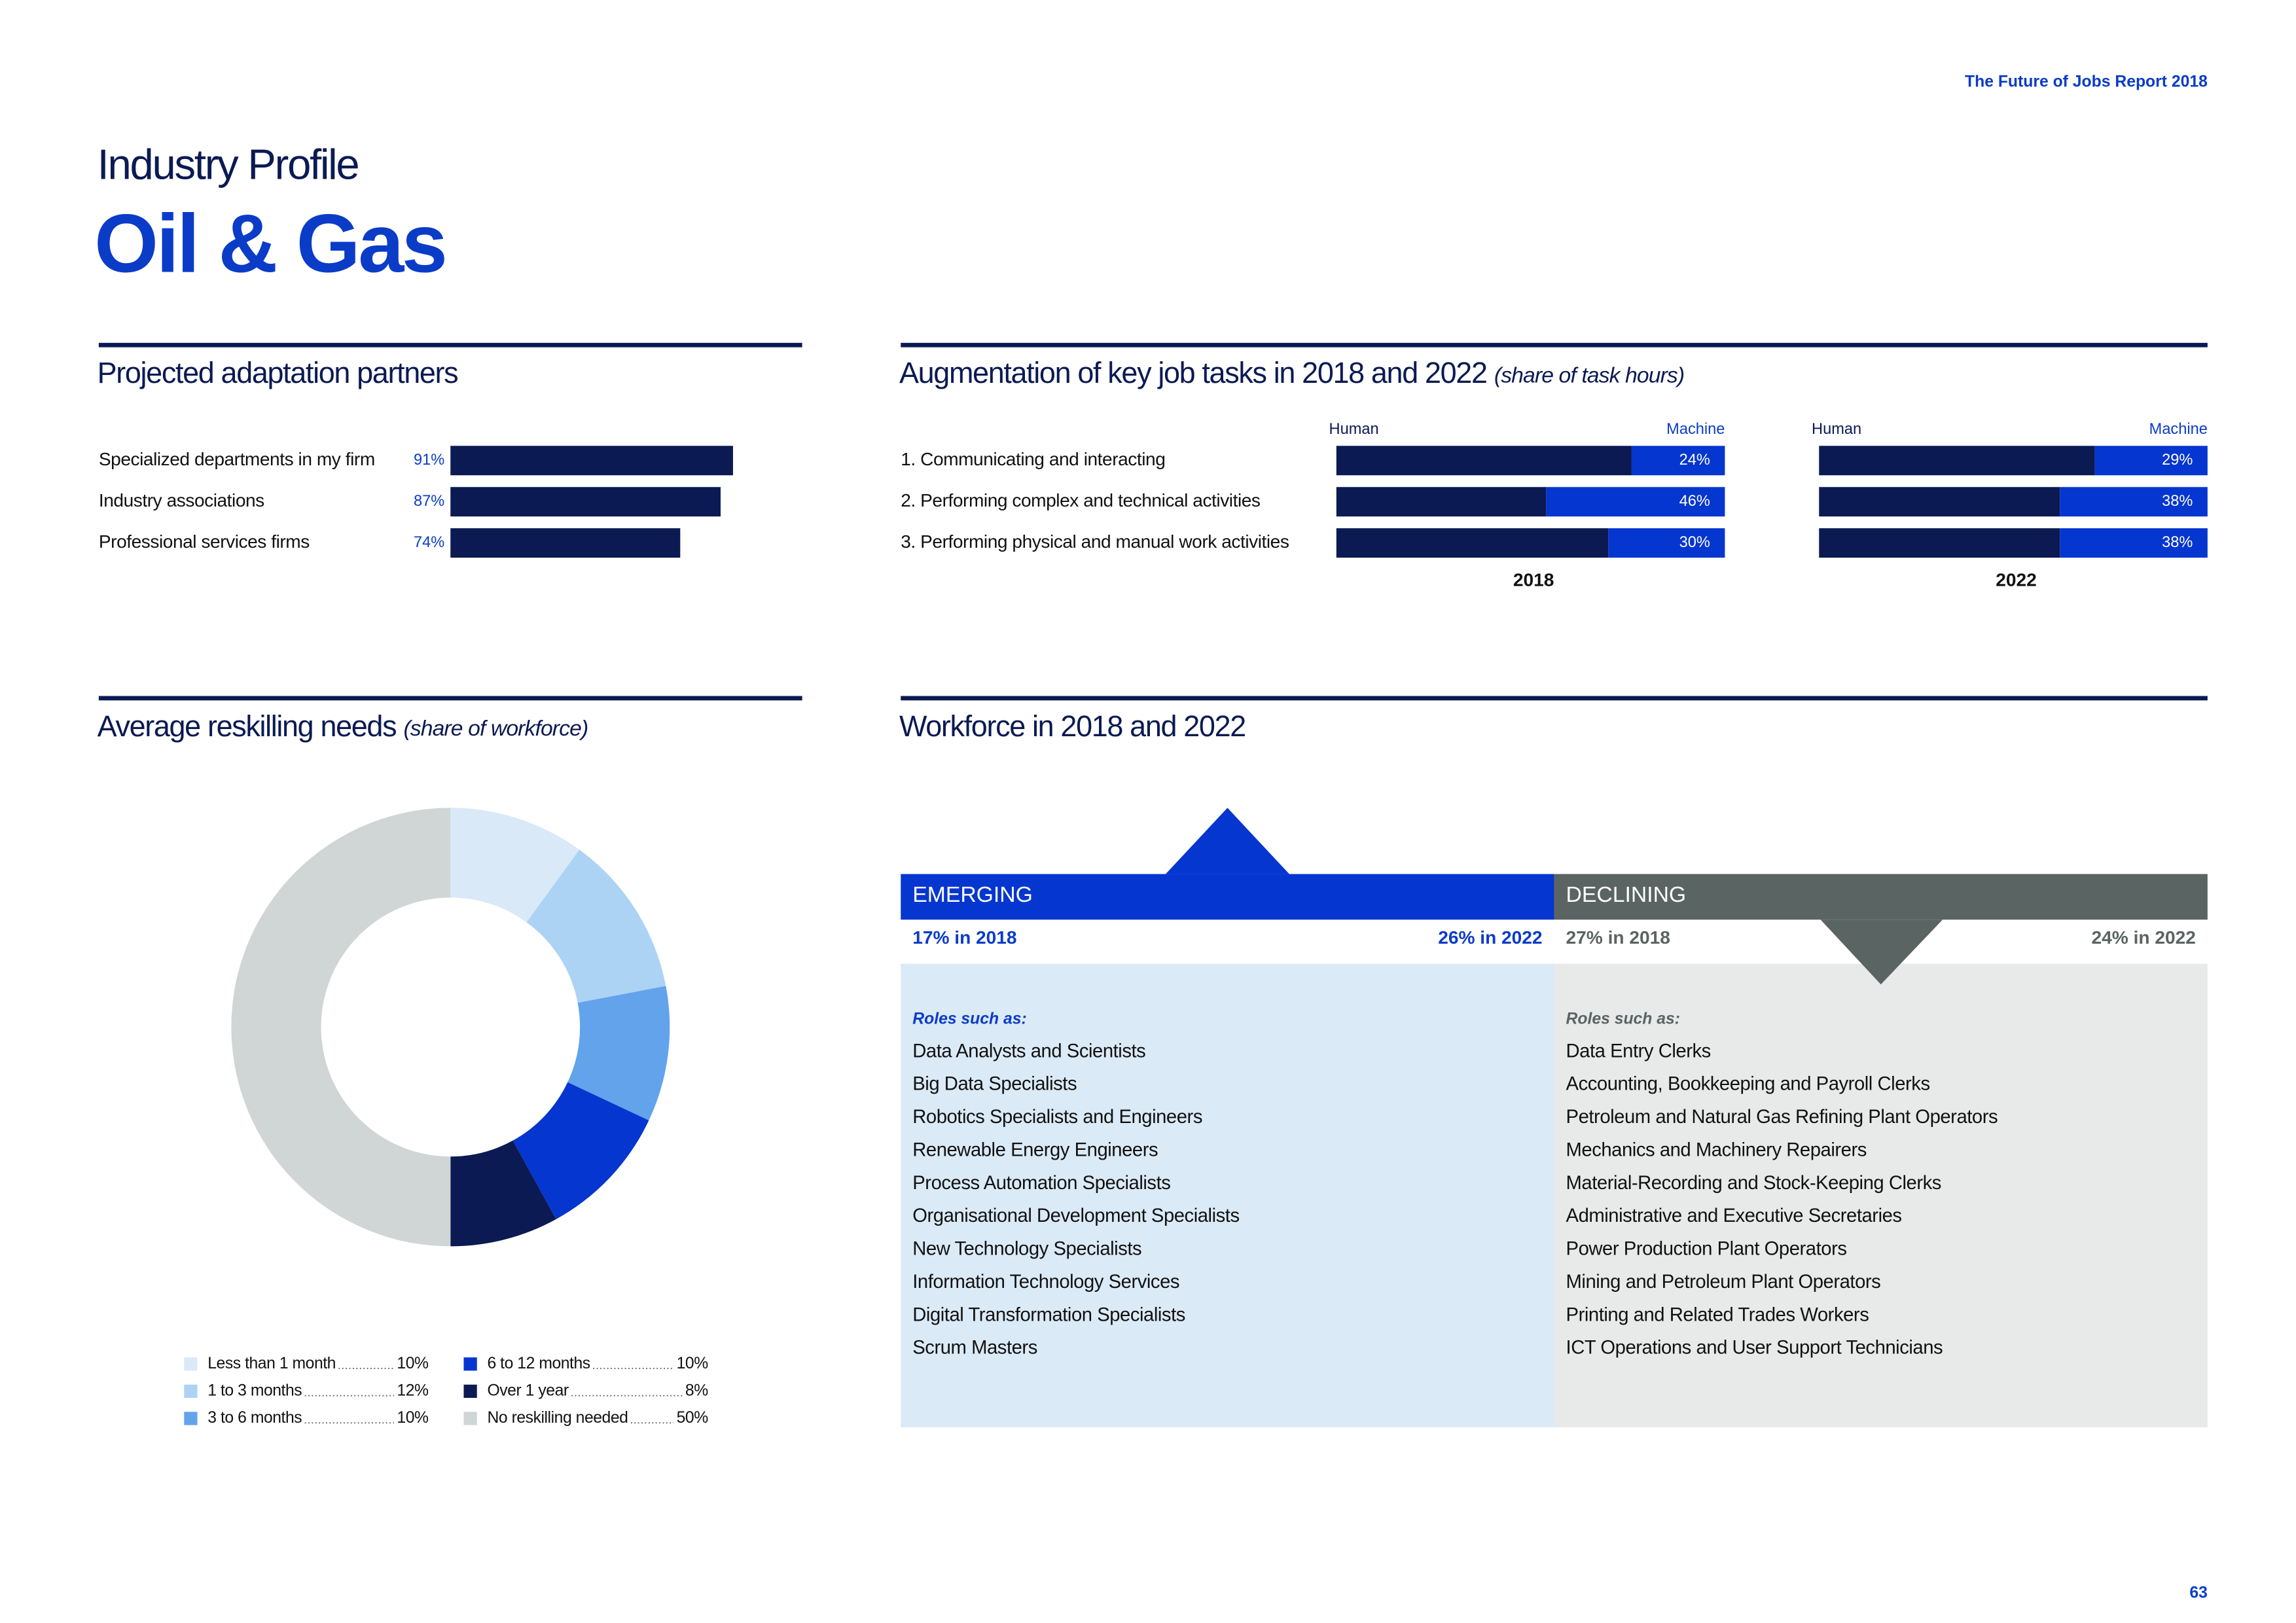 This screenshot has height=1623, width=2296. Describe the element at coordinates (1041, 1183) in the screenshot. I see `role: Process Automation Specialists` at that location.